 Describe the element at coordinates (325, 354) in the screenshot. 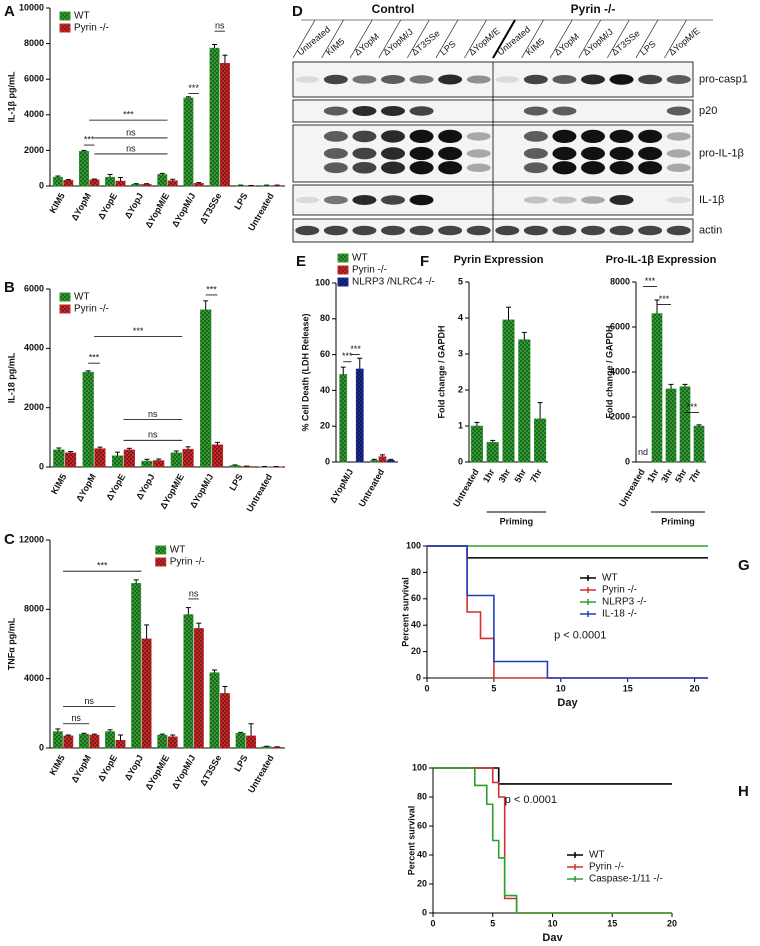

I see `y-tick-label: 60` at that location.